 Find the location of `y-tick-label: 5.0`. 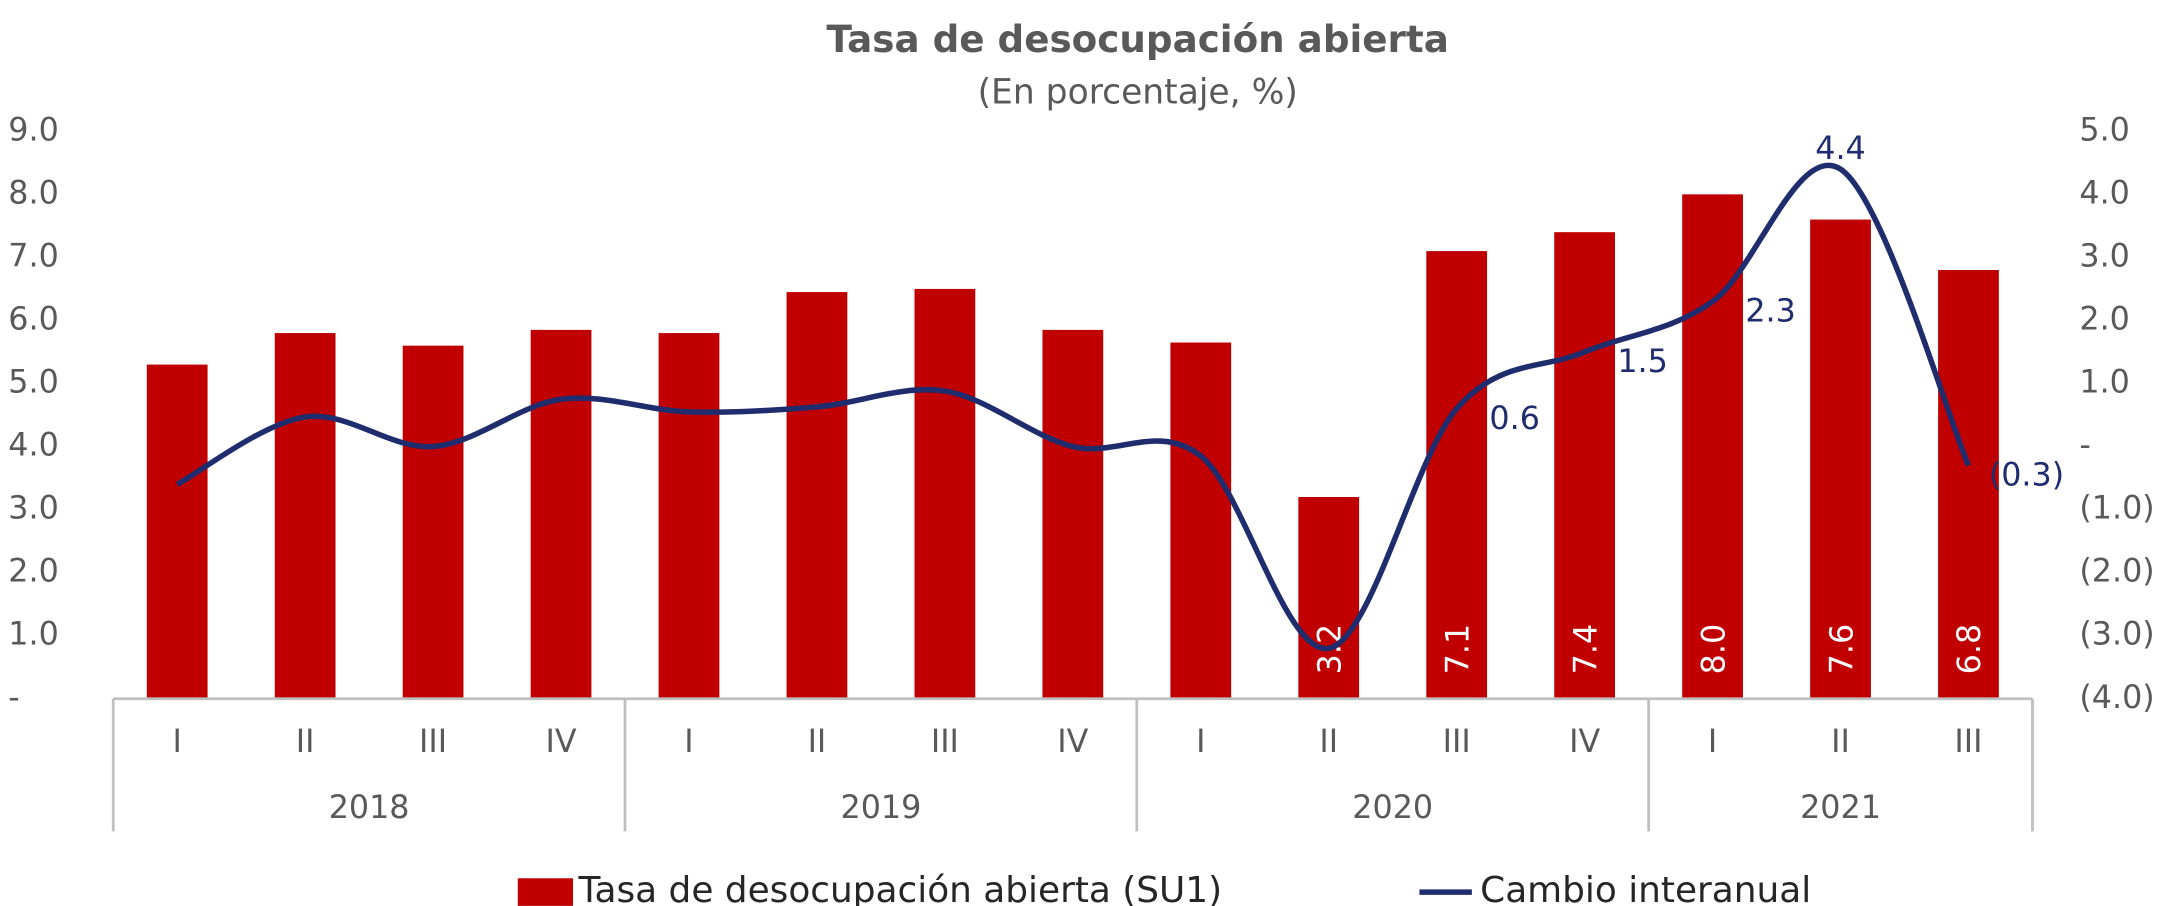

y-tick-label: 5.0 is located at coordinates (33, 383).